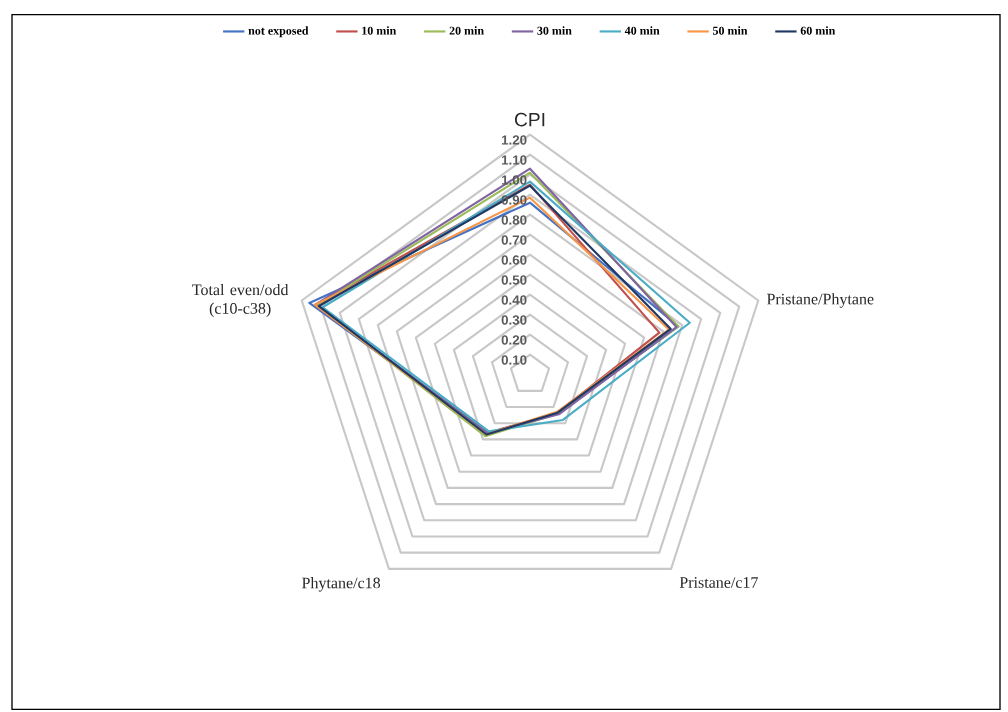  What do you see at coordinates (529, 119) in the screenshot?
I see `spoke-label: CPI` at bounding box center [529, 119].